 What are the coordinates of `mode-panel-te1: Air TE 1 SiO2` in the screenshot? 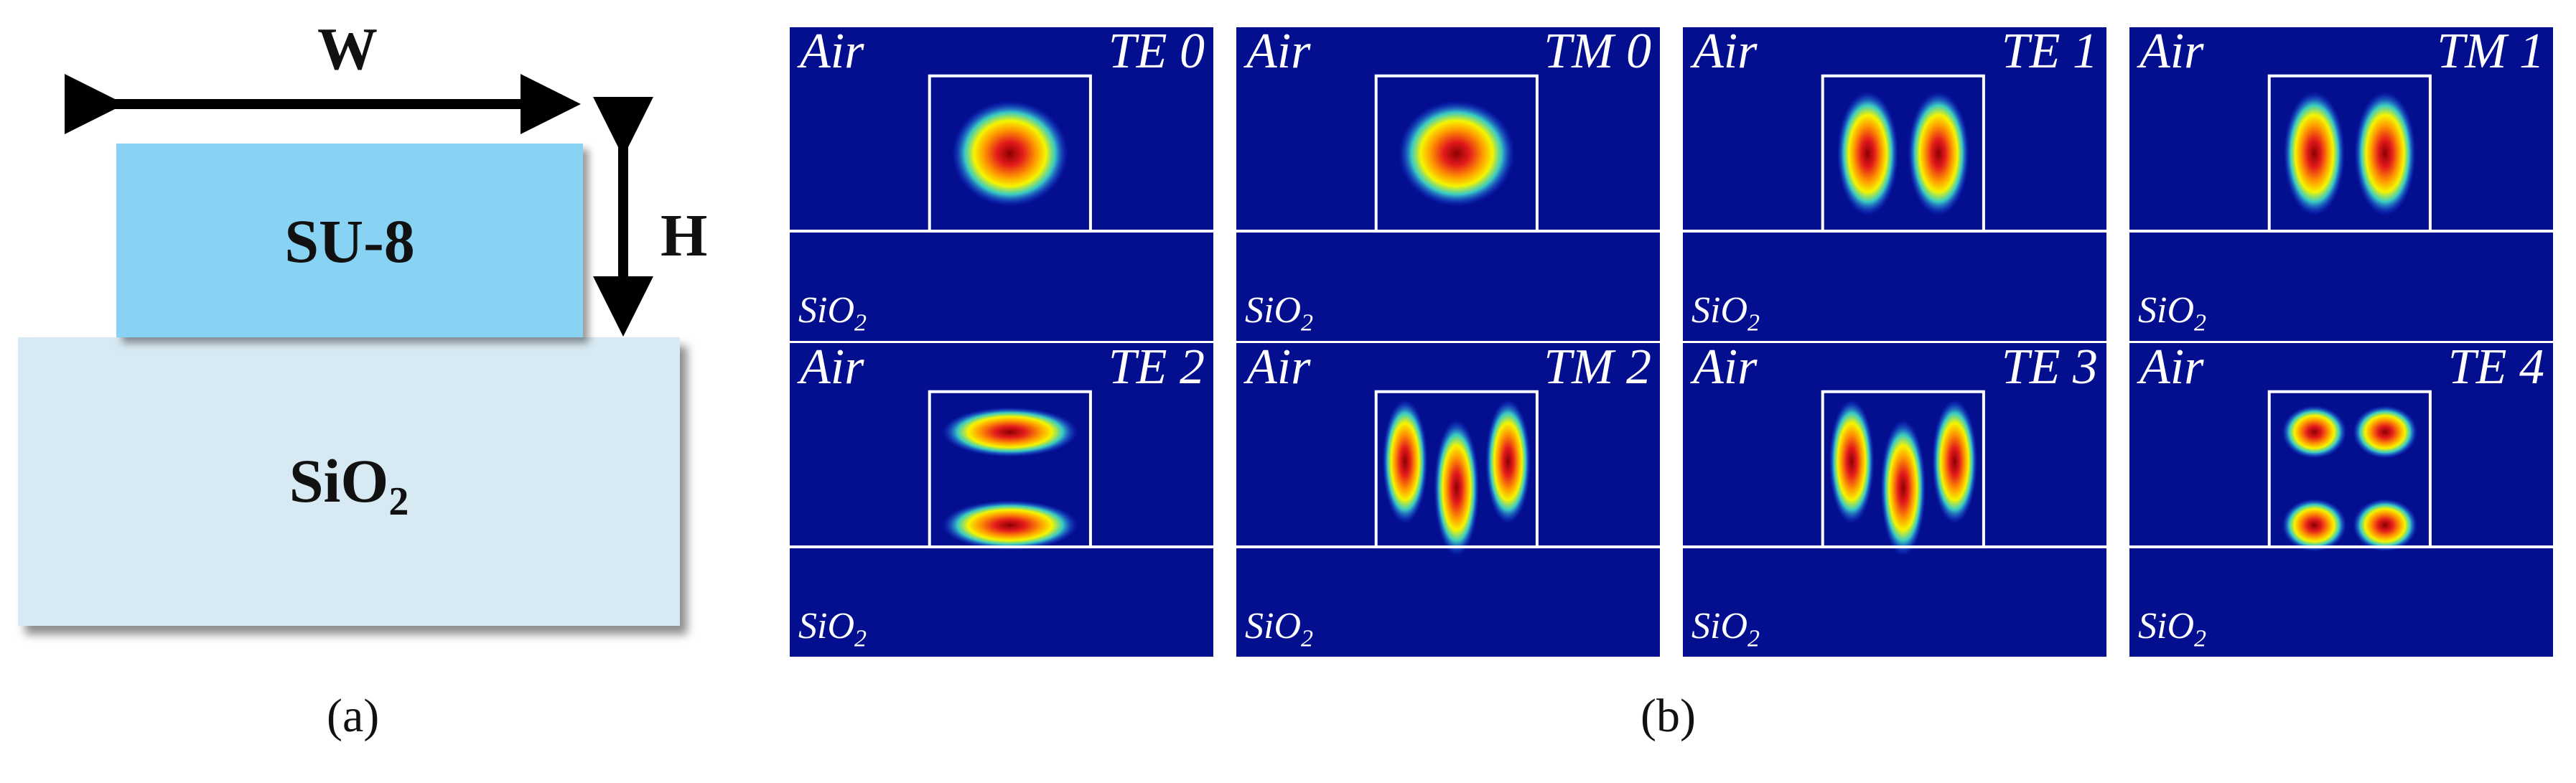 It's located at (1894, 184).